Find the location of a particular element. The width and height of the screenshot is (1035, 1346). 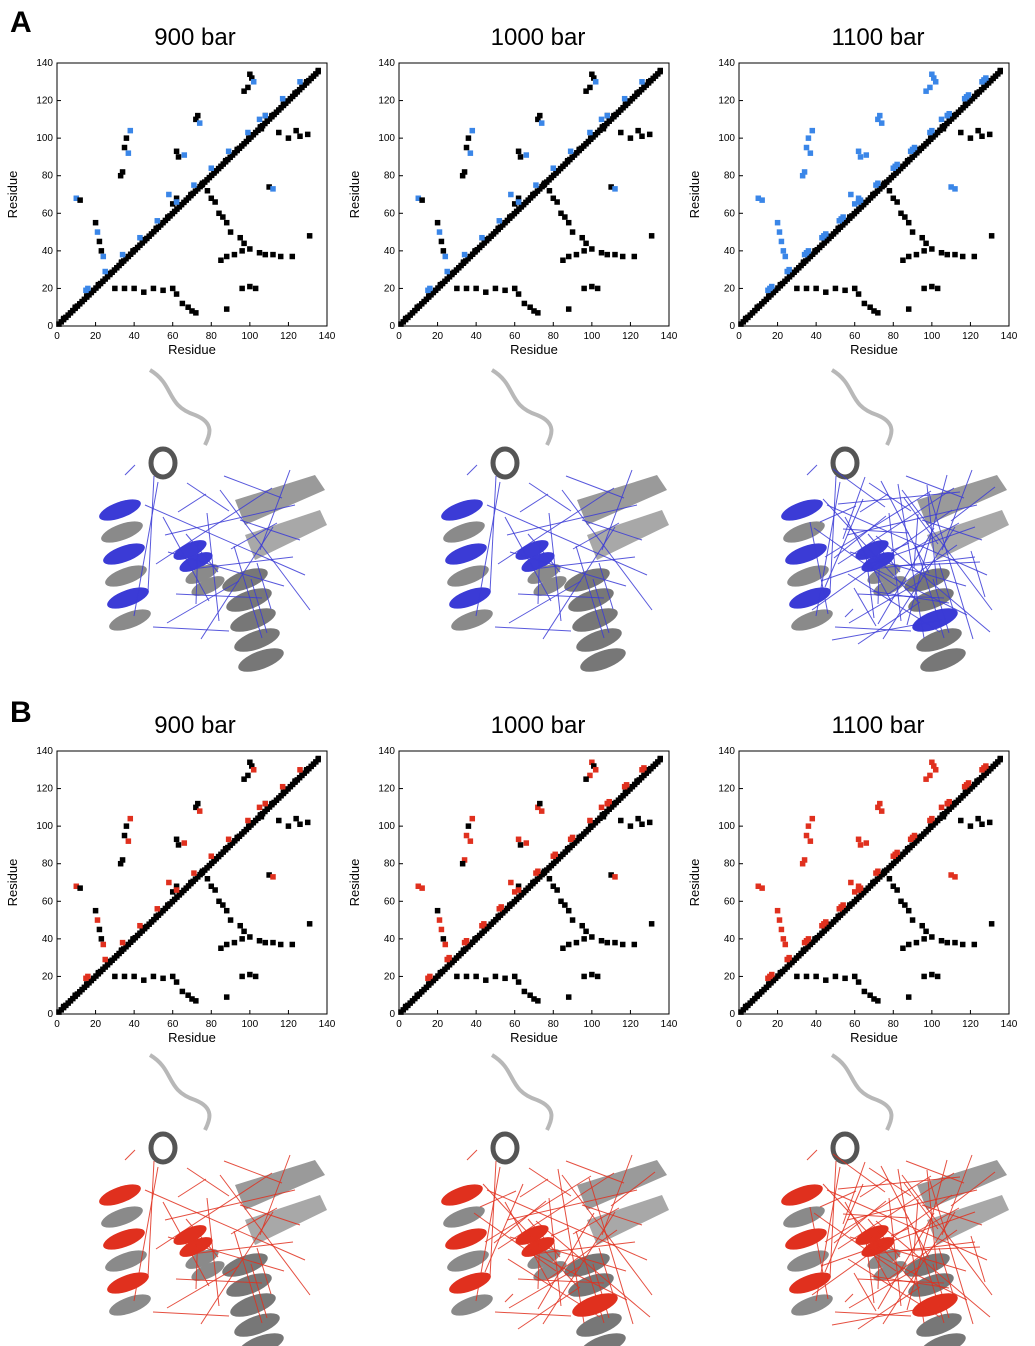

y-tick-label: 80 is located at coordinates (730, 176).